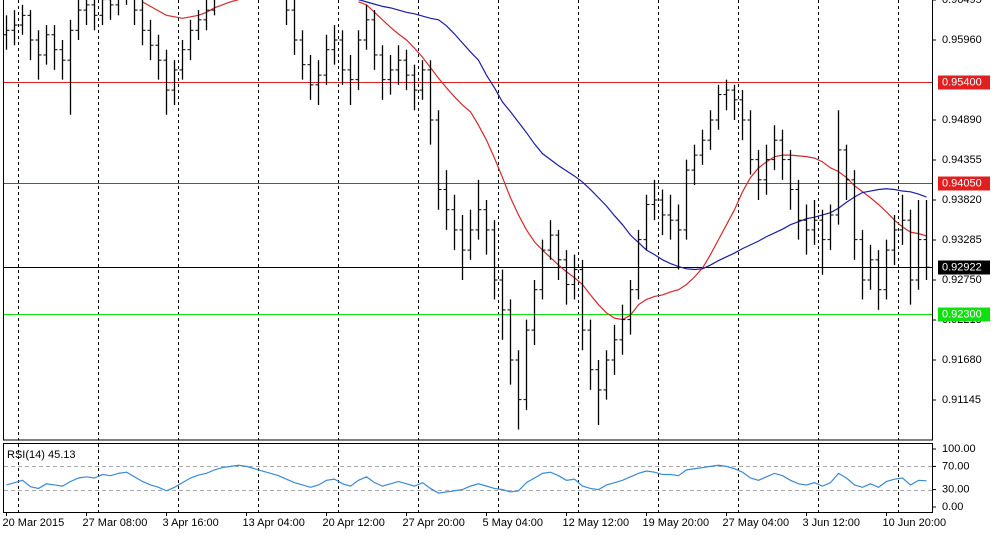 Image resolution: width=1001 pixels, height=538 pixels. What do you see at coordinates (961, 400) in the screenshot?
I see `y-tick-label: 0.91145` at bounding box center [961, 400].